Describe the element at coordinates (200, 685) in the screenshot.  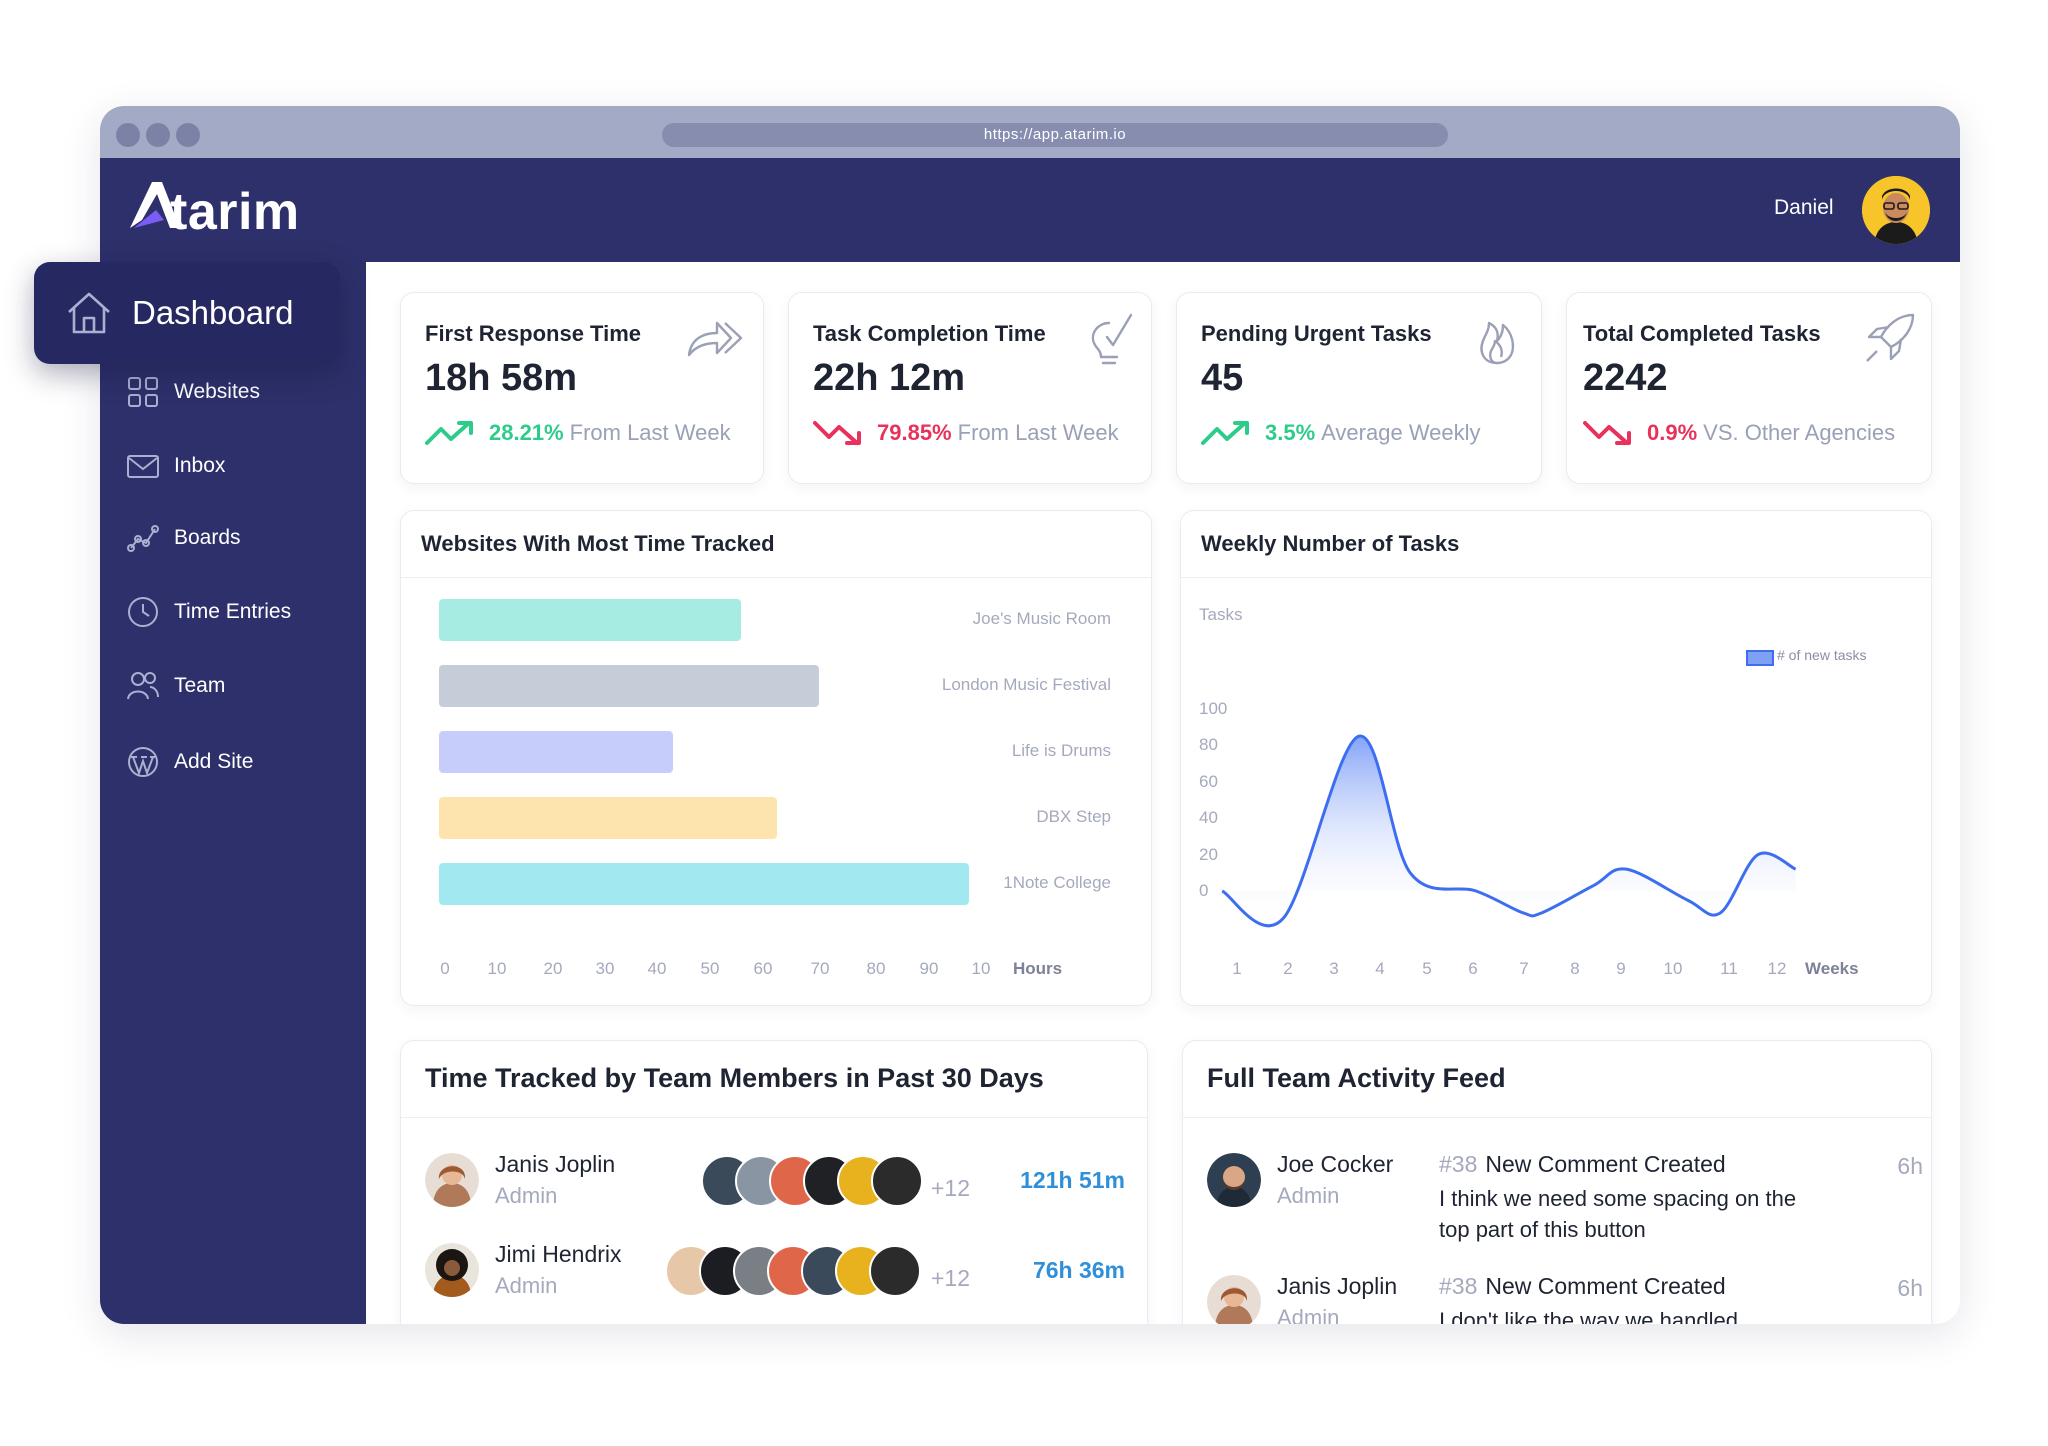
I see `sidebar-item-label: Team` at that location.